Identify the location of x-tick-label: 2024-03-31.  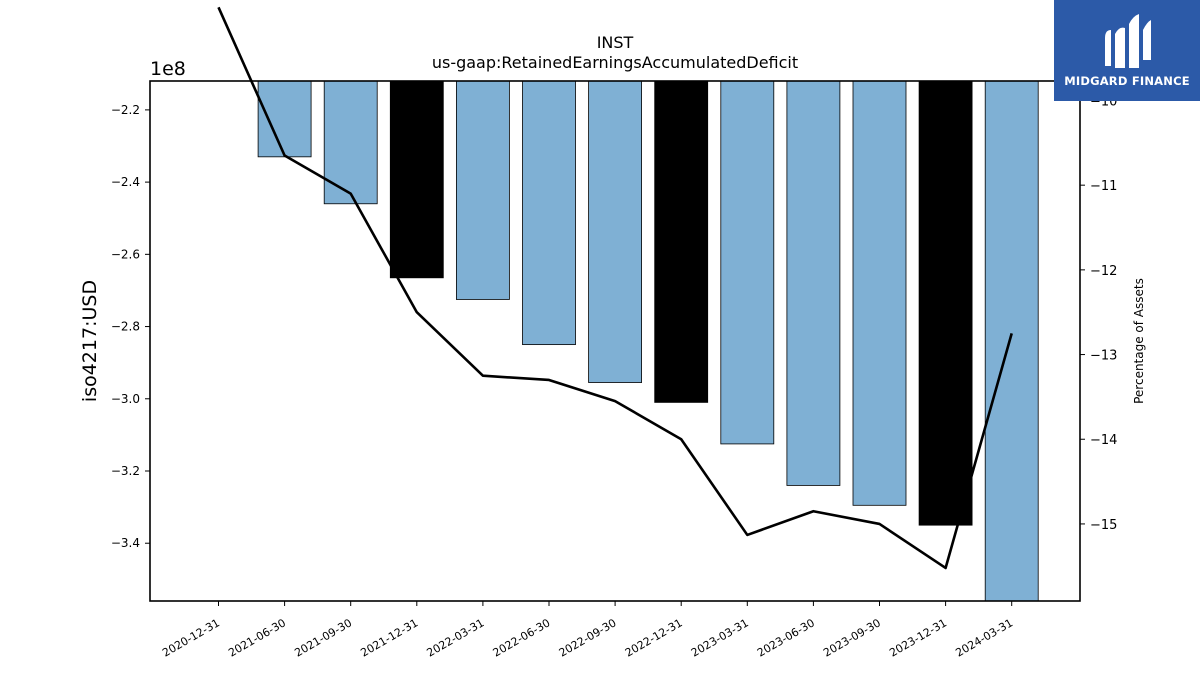
(984, 637).